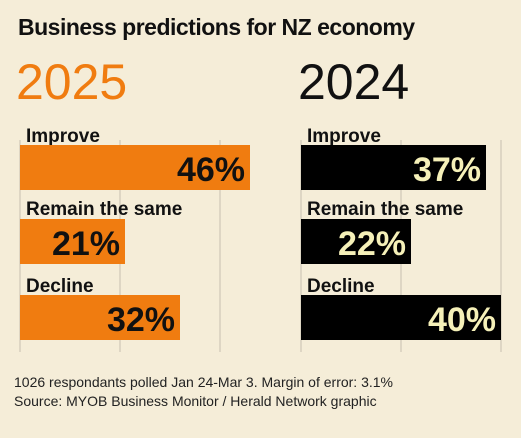 The width and height of the screenshot is (521, 438). What do you see at coordinates (447, 170) in the screenshot?
I see `value-label-2024-0: 37%` at bounding box center [447, 170].